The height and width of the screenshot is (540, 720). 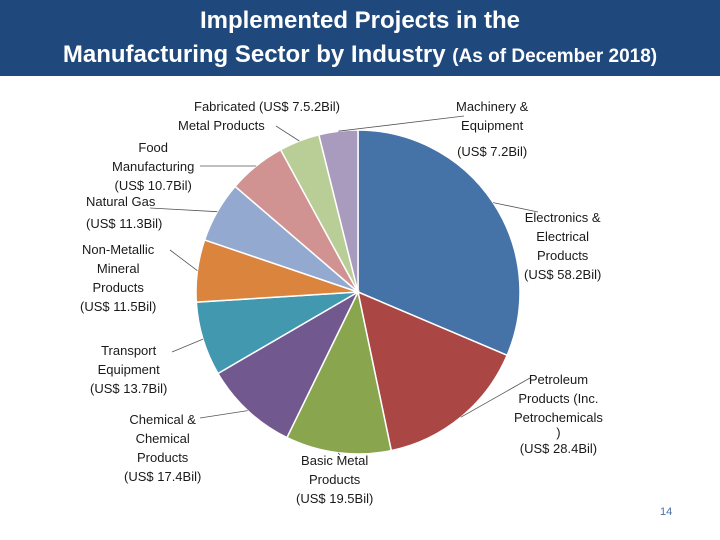 What do you see at coordinates (183, 210) in the screenshot?
I see `leader-line-natural_gas` at bounding box center [183, 210].